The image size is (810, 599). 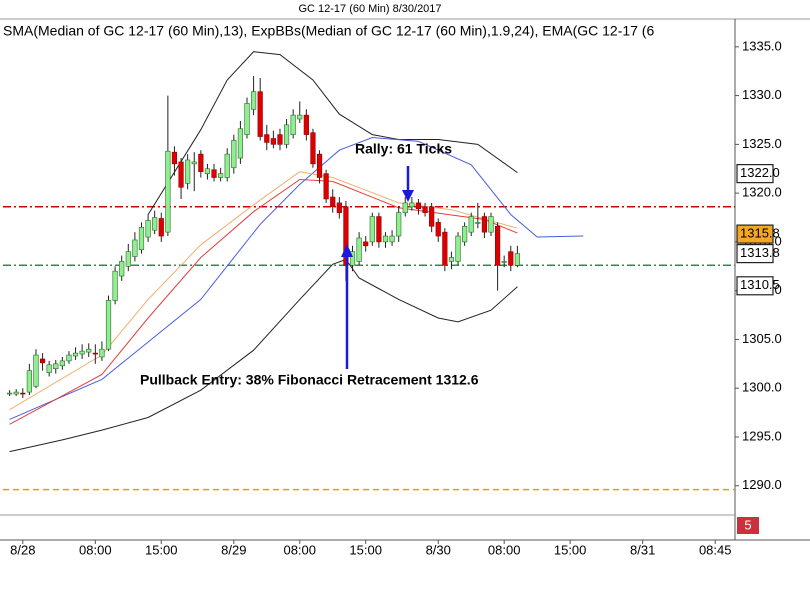 I want to click on y-tick-label: 1290.0, so click(x=762, y=484).